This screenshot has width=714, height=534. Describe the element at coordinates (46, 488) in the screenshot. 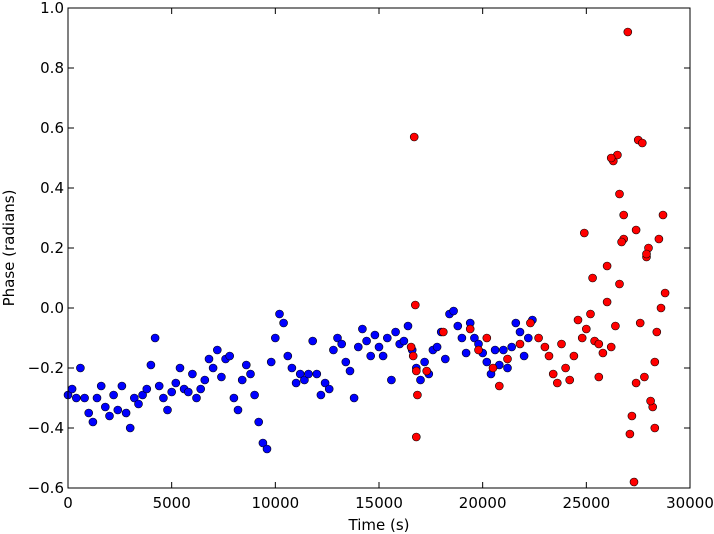

I see `y-tick-label: −0.6` at that location.